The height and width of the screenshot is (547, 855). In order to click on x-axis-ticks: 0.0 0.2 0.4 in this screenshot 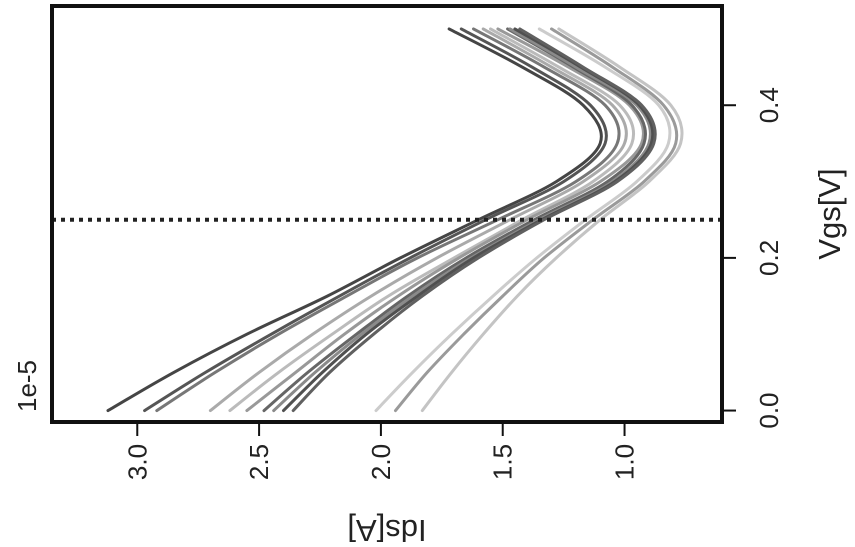, I will do `click(753, 258)`.